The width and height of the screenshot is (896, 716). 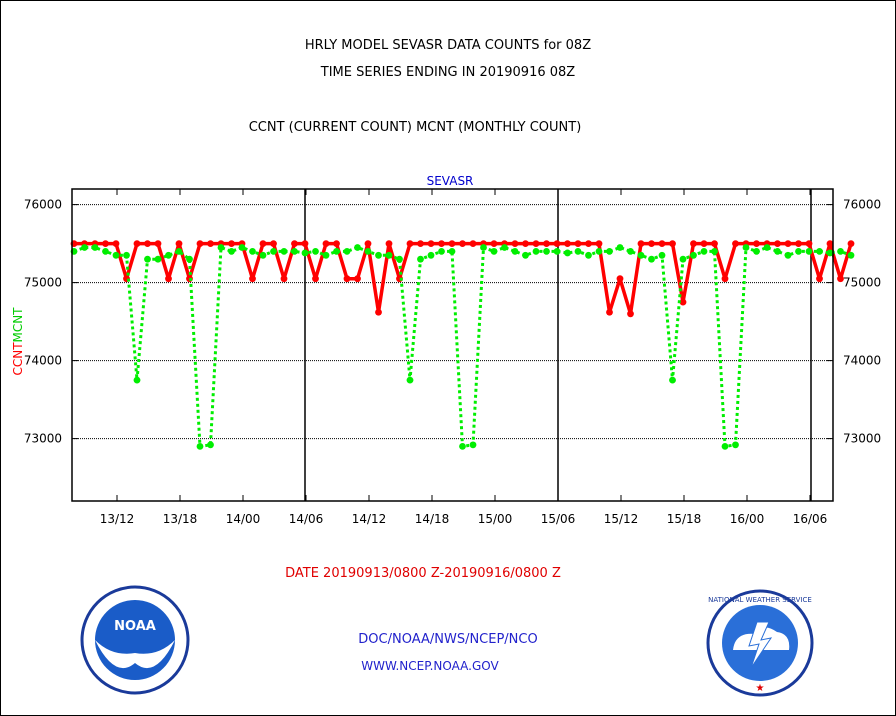 What do you see at coordinates (43, 205) in the screenshot?
I see `y-tick-label-left: 76000` at bounding box center [43, 205].